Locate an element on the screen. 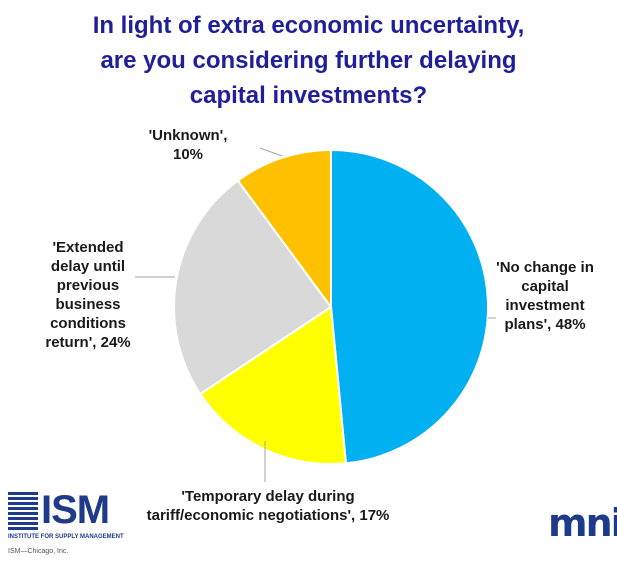  slice-label-line: investment is located at coordinates (544, 305).